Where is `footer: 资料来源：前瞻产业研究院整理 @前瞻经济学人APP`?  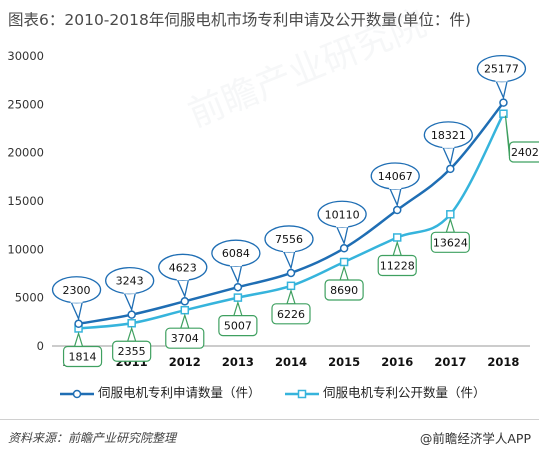
footer: 资料来源：前瞻产业研究院整理 @前瞻经济学人APP is located at coordinates (269, 434).